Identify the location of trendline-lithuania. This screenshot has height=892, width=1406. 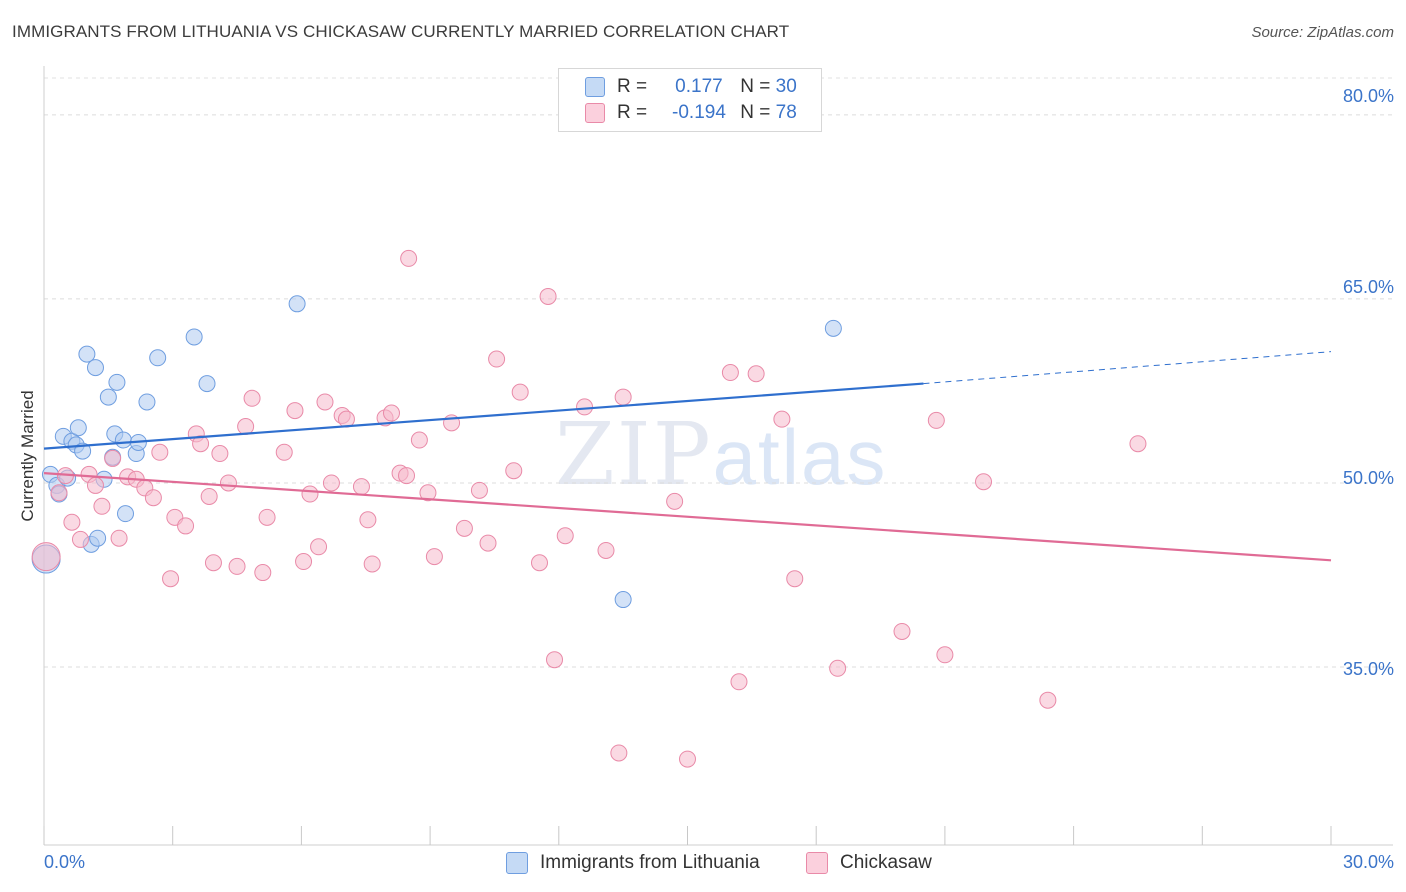
(483, 416).